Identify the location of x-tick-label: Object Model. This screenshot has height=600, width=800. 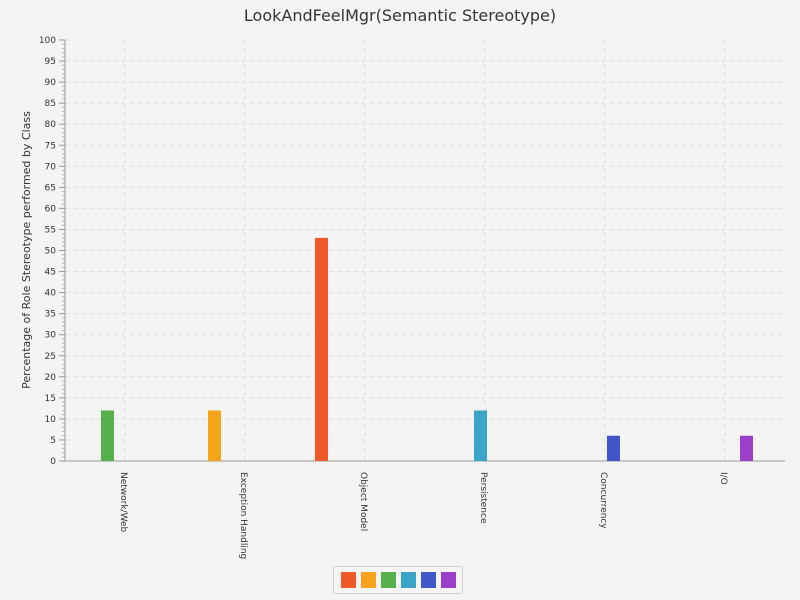
(363, 501).